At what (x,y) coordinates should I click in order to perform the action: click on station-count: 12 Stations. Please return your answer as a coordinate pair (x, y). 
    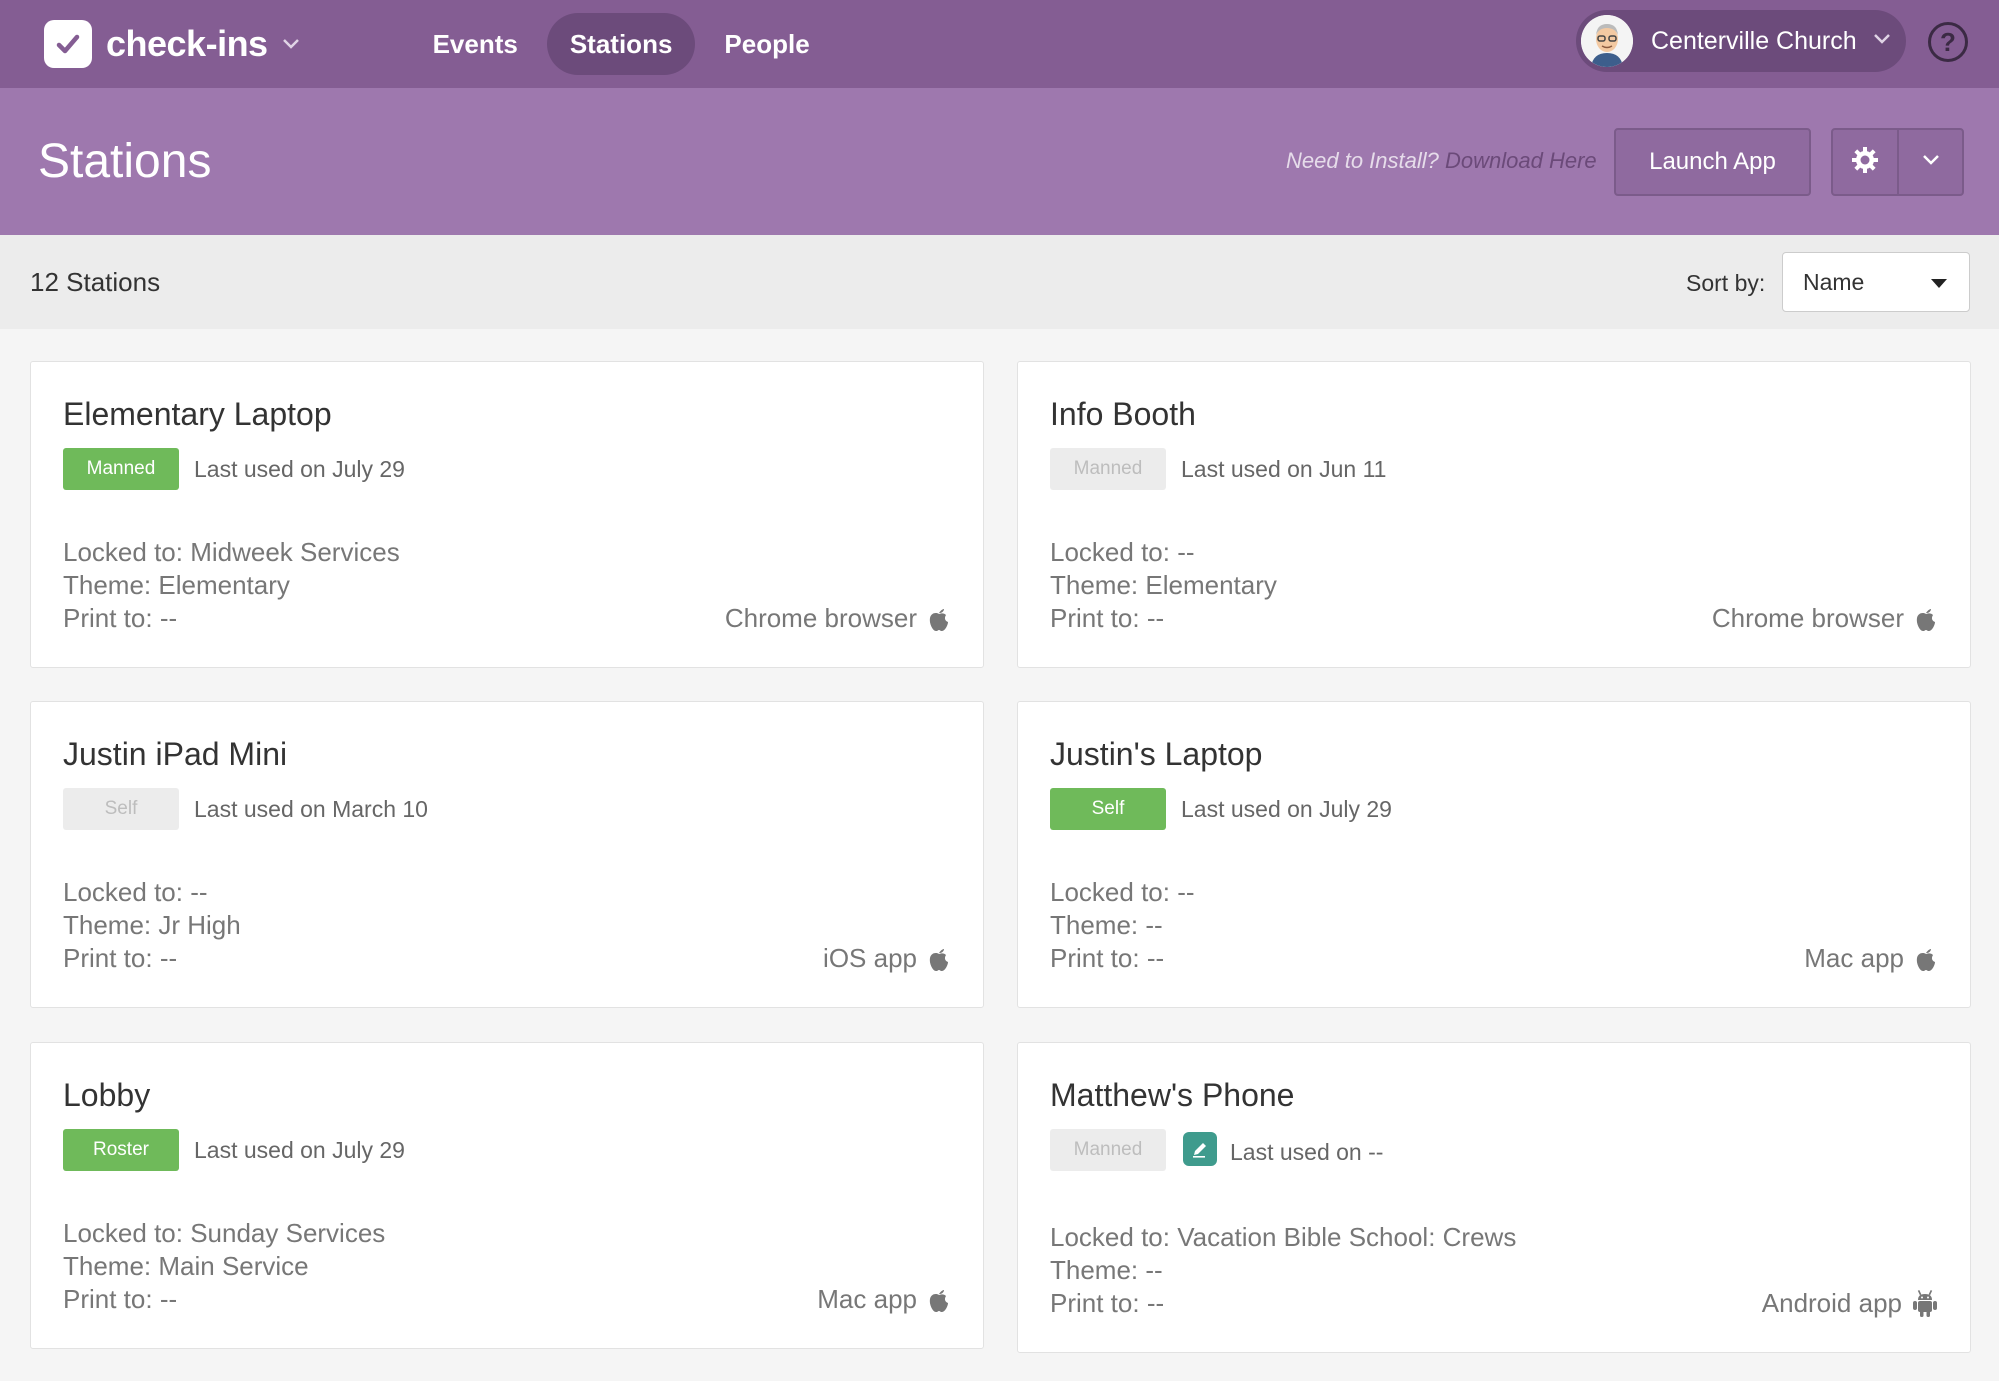
    Looking at the image, I should click on (95, 282).